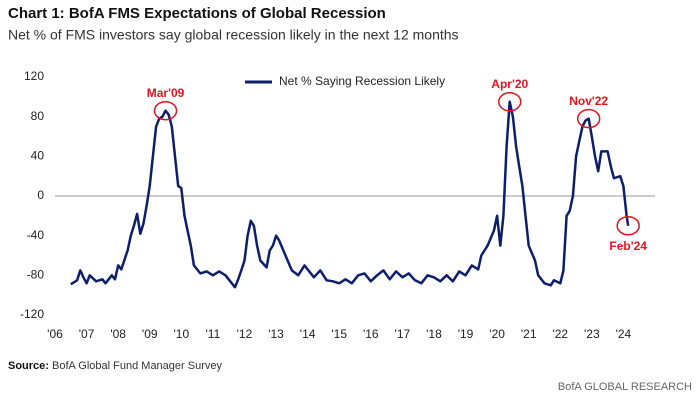 This screenshot has width=700, height=413. What do you see at coordinates (213, 334) in the screenshot?
I see `x-tick-label: '11` at bounding box center [213, 334].